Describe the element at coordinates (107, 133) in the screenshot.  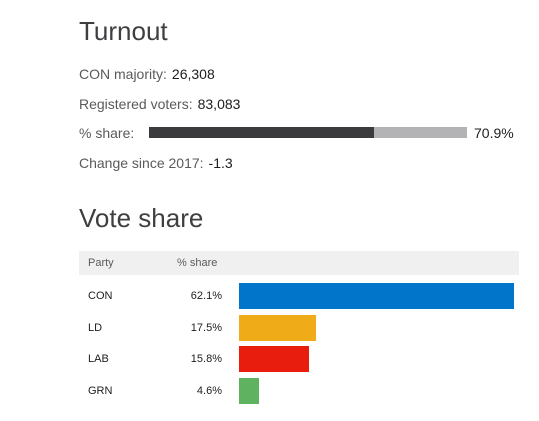
I see `turnout-share-label: % share:` at that location.